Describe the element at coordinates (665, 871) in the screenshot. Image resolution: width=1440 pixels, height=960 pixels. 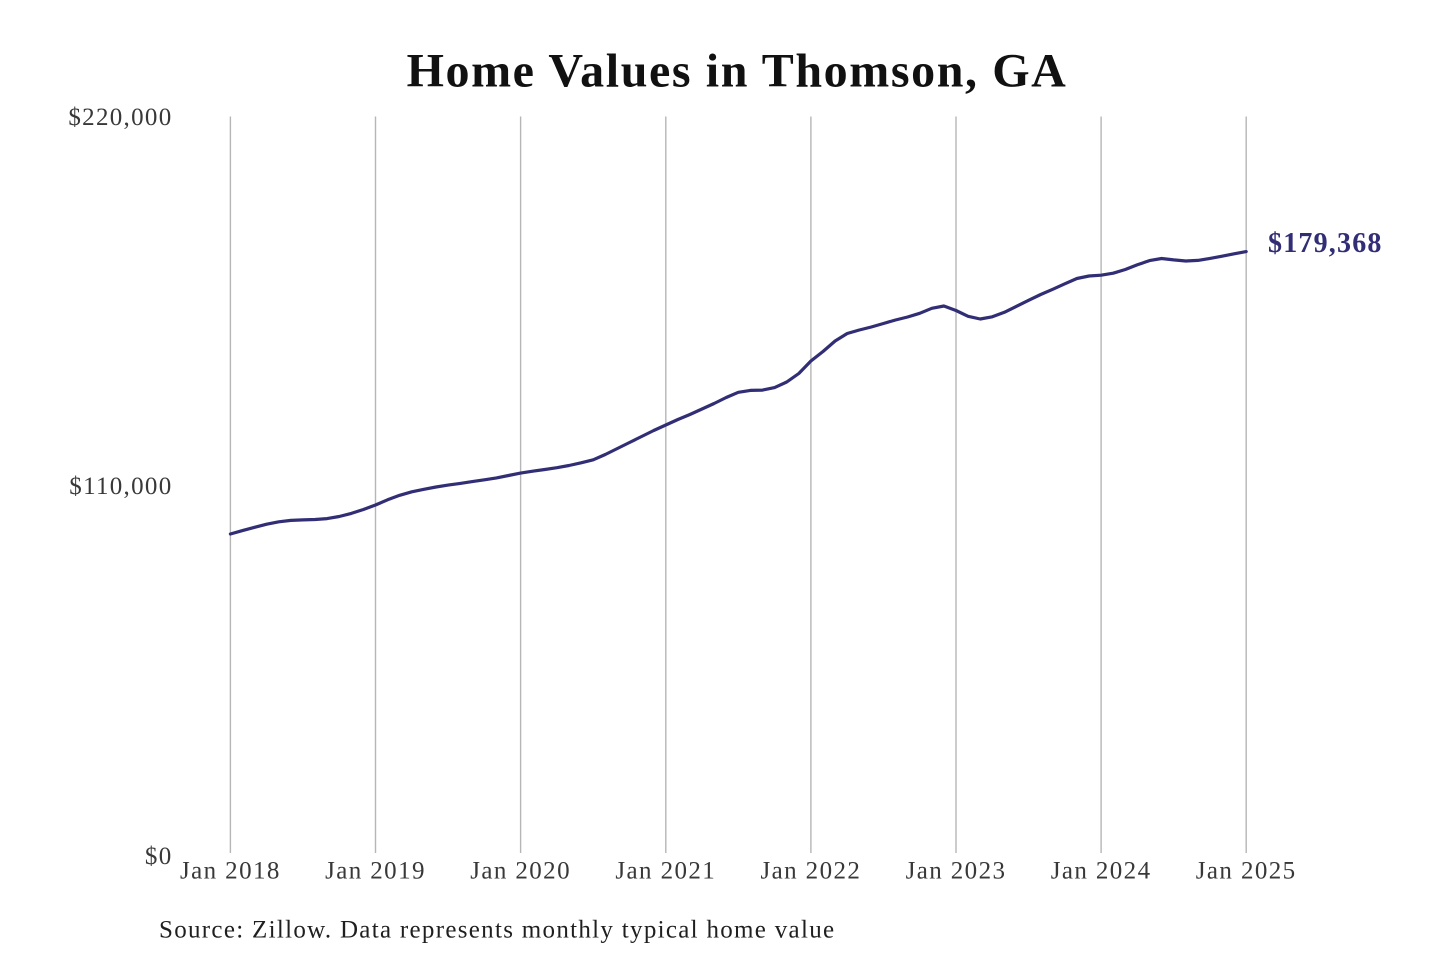
I see `svg-text: Jan 2021` at that location.